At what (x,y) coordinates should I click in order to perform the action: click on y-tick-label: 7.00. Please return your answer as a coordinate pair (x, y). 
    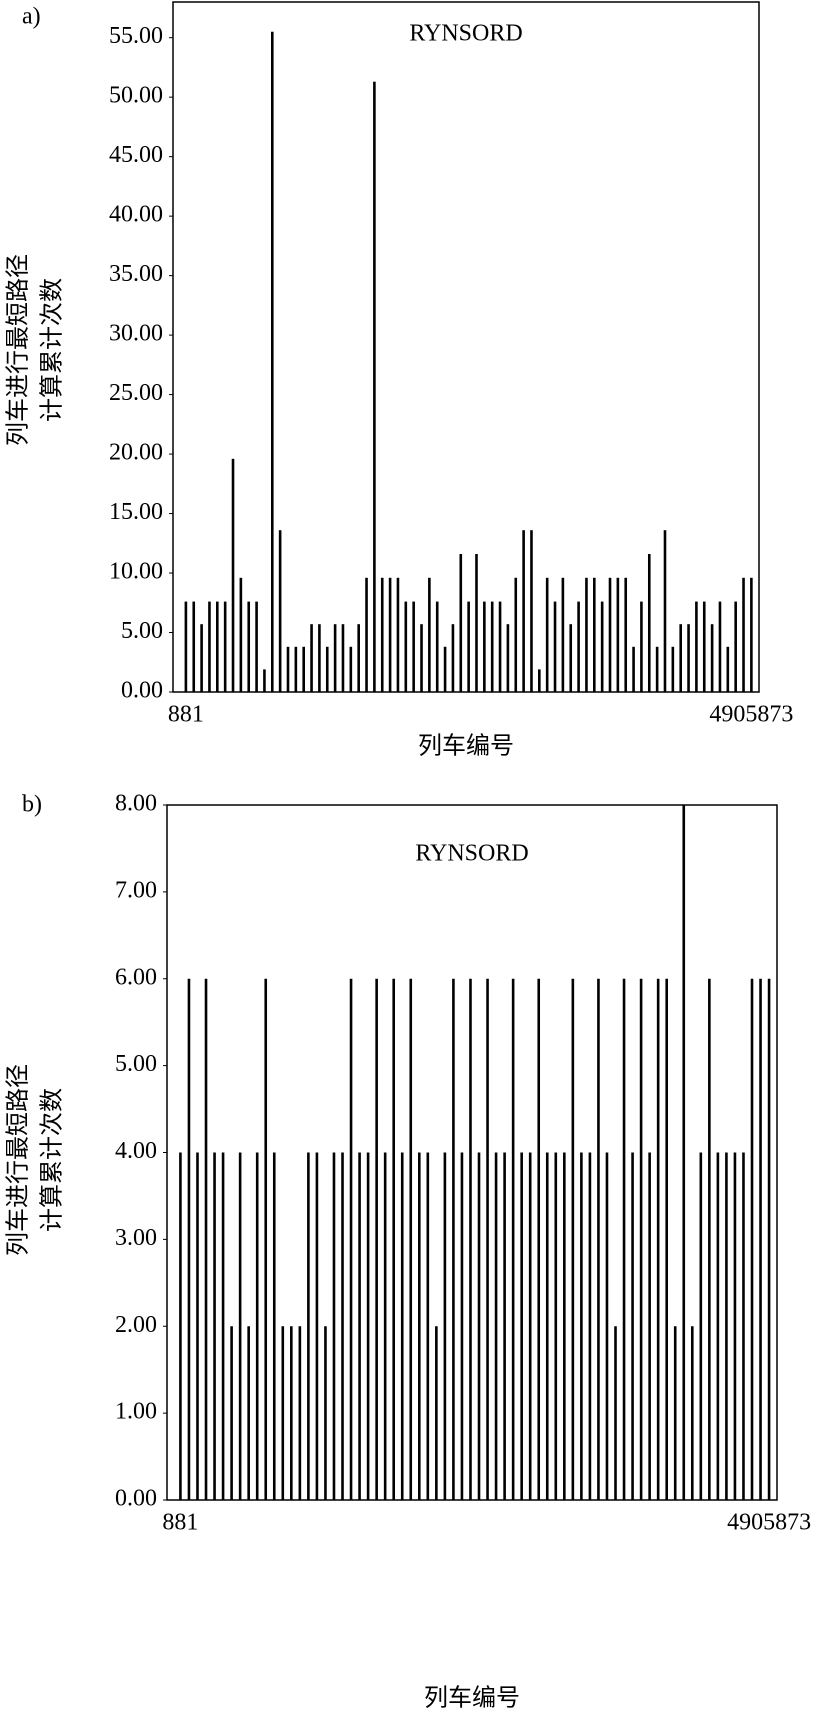
    Looking at the image, I should click on (136, 890).